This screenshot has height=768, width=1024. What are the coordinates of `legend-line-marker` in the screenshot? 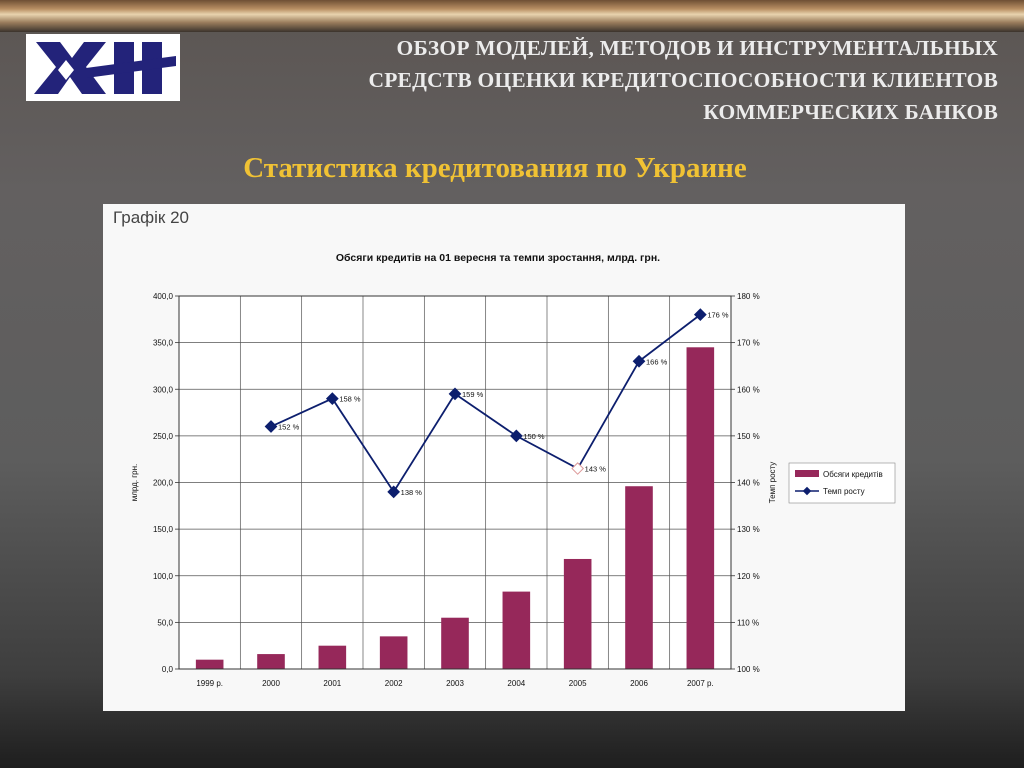 It's located at (807, 491).